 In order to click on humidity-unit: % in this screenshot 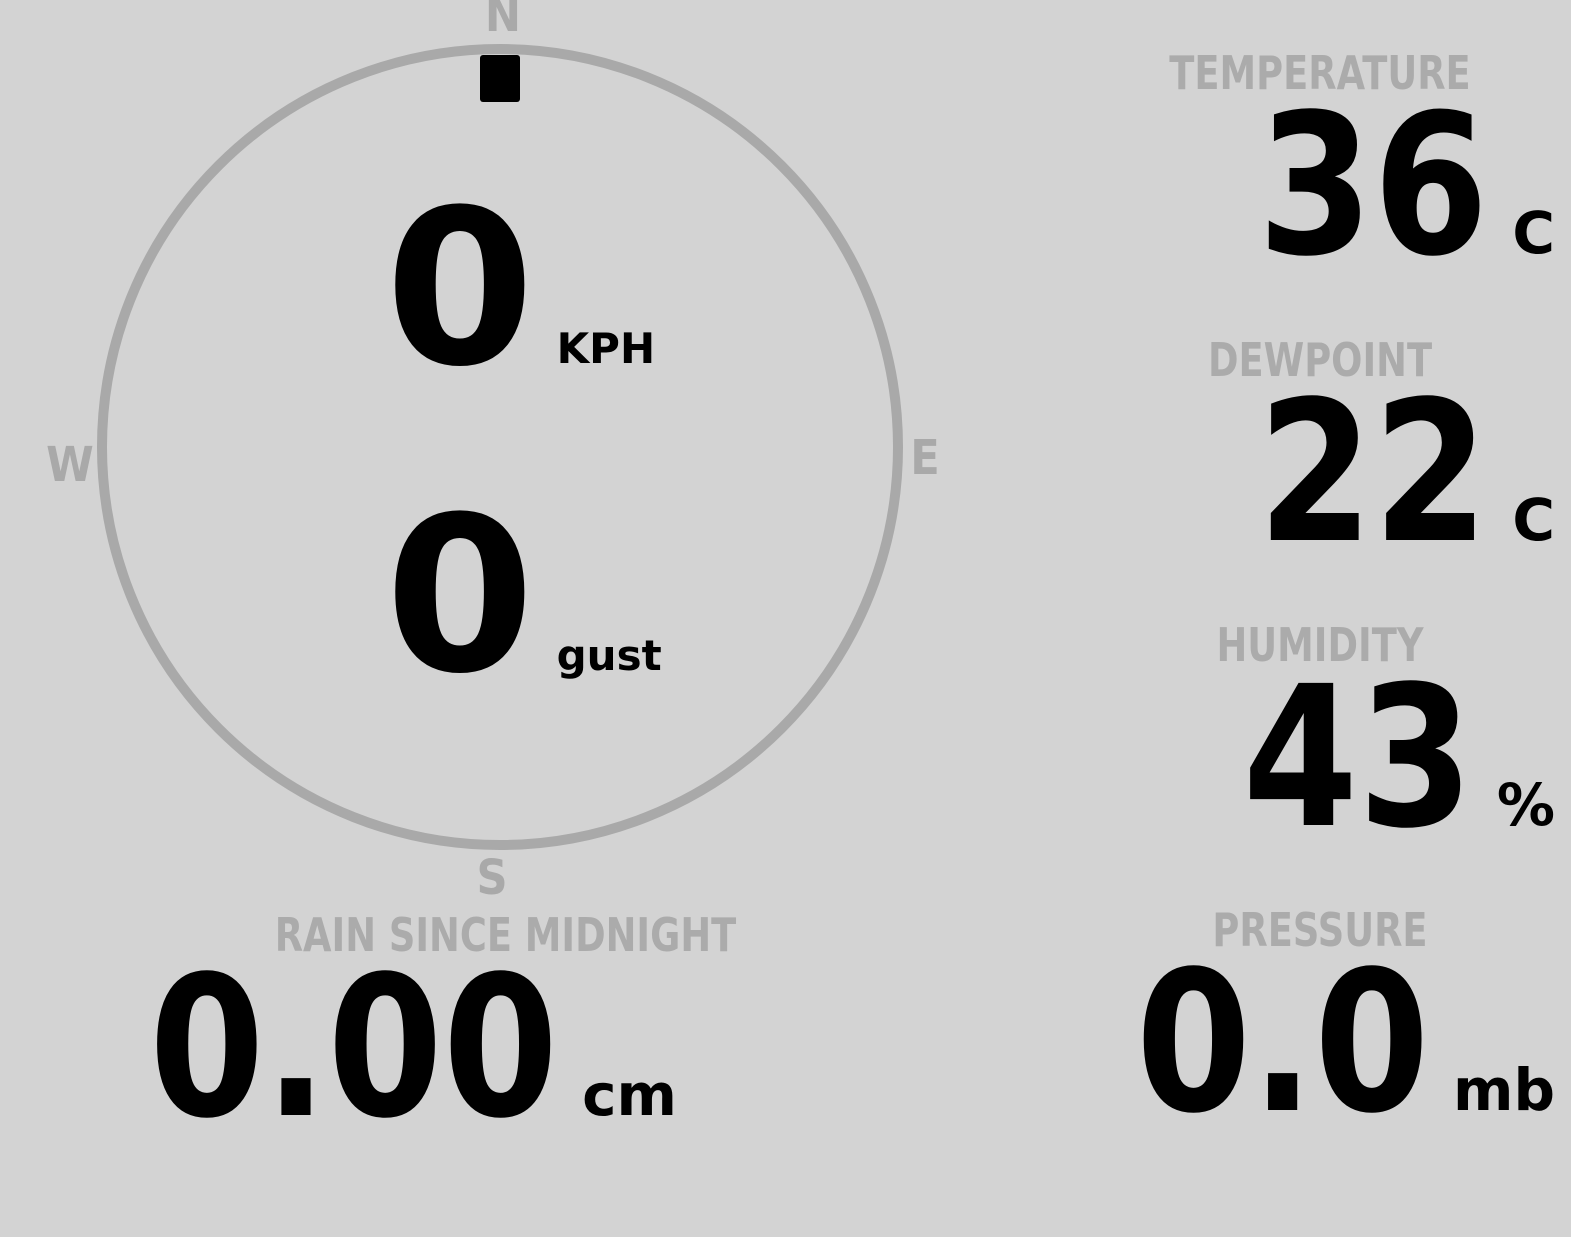, I will do `click(1525, 805)`.